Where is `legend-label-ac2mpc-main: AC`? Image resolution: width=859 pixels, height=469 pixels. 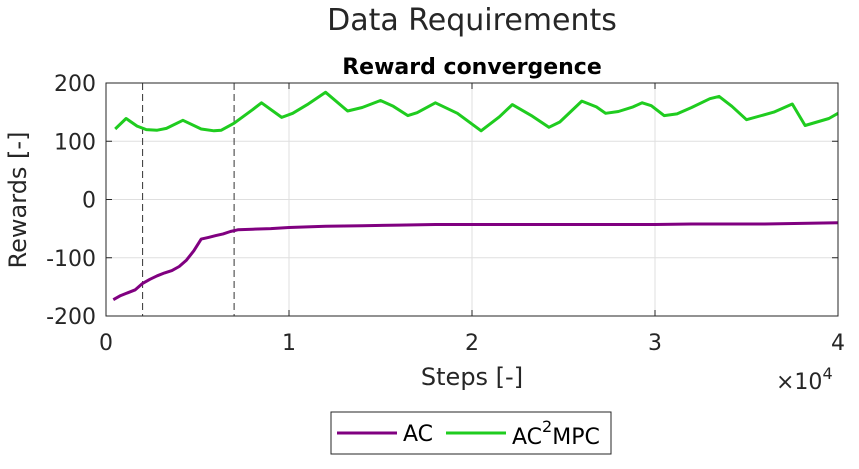 legend-label-ac2mpc-main: AC is located at coordinates (527, 437).